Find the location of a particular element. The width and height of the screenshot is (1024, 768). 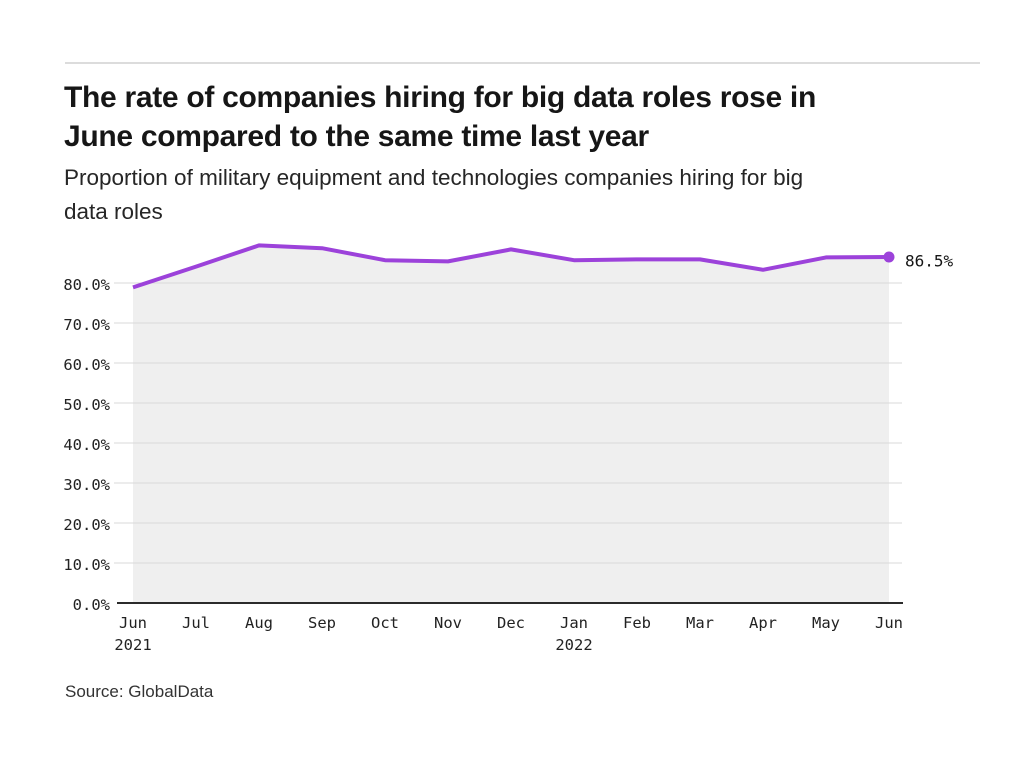

y-axis-tick-label: 10.0% is located at coordinates (86, 565).